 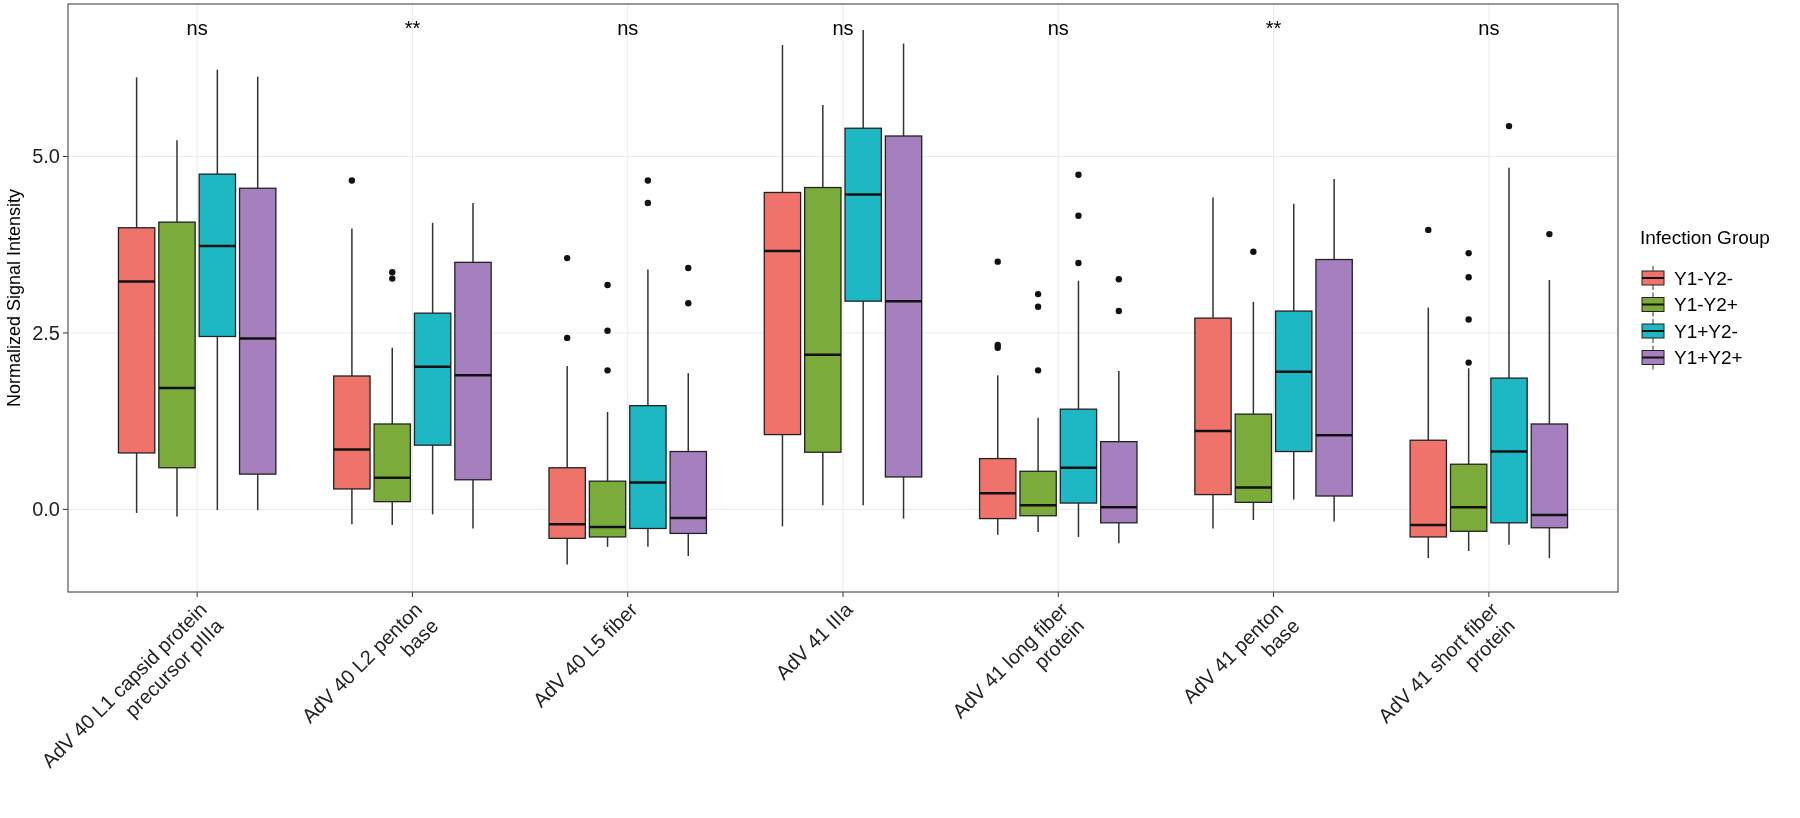 I want to click on legend-title: Infection Group, so click(x=1705, y=237).